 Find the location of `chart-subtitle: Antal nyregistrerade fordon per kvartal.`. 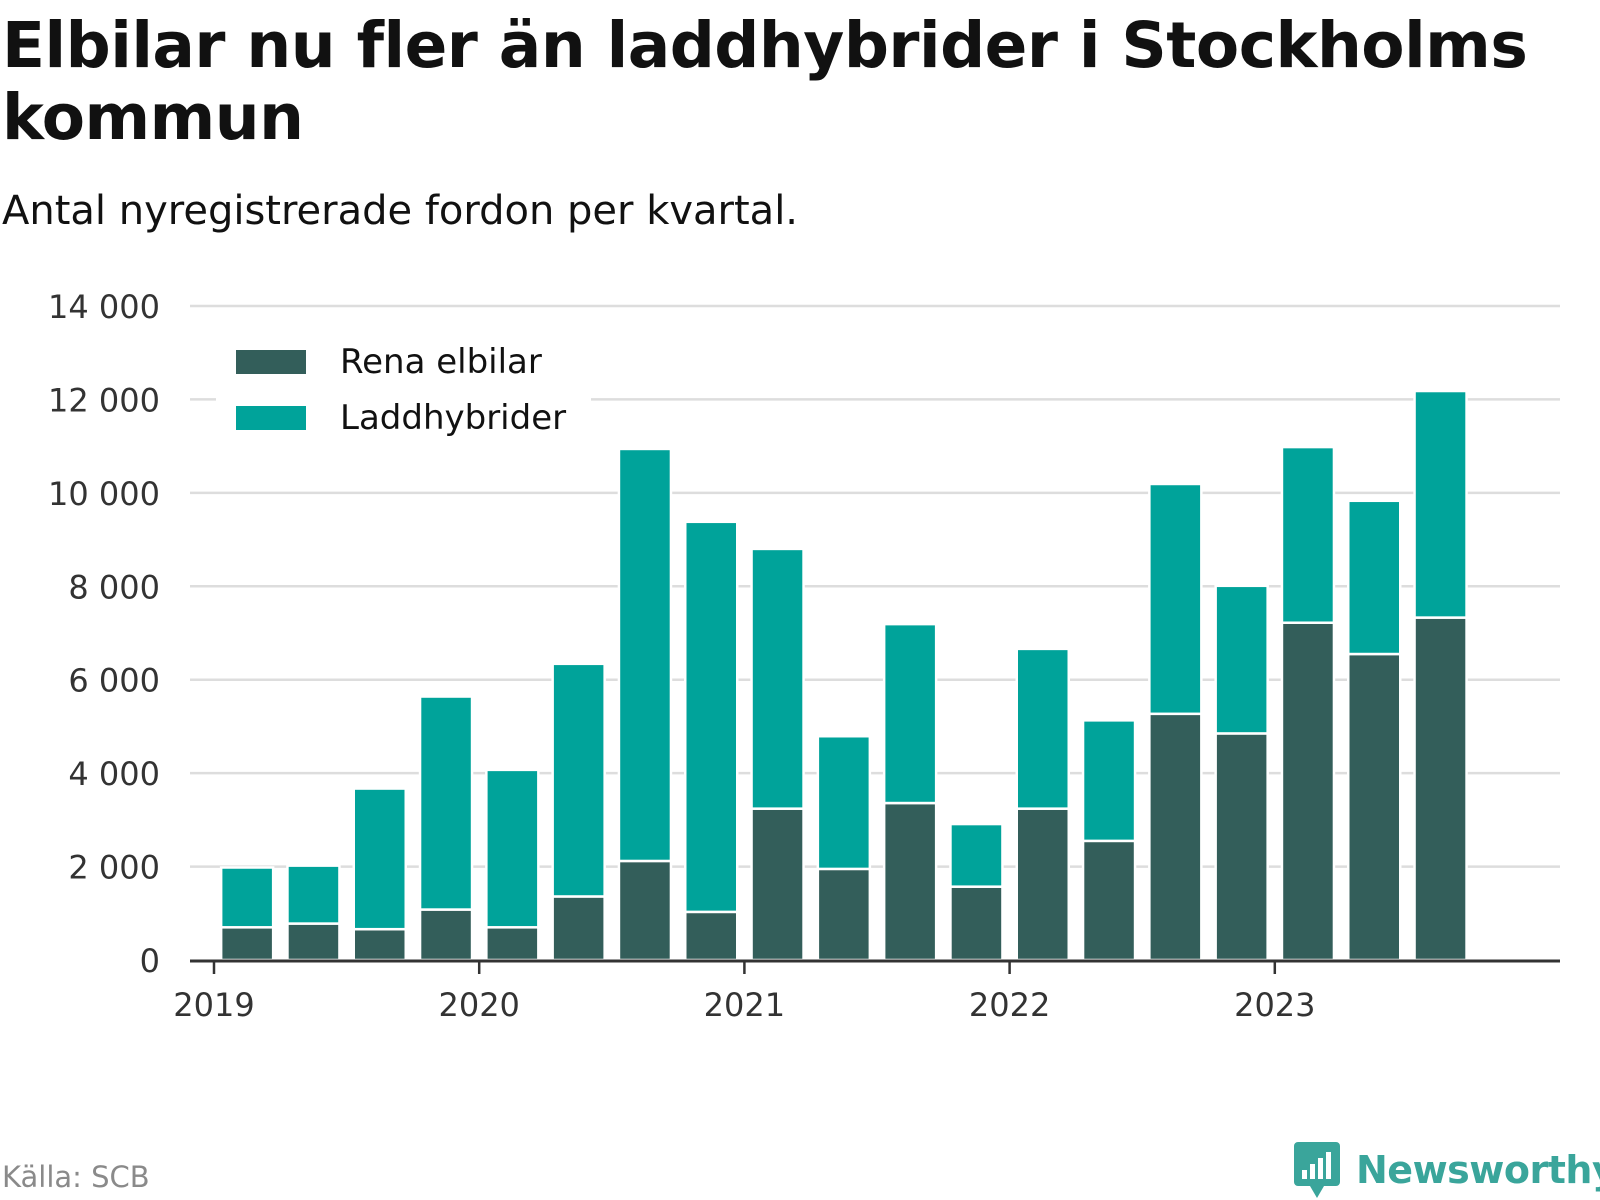

chart-subtitle: Antal nyregistrerade fordon per kvartal. is located at coordinates (400, 211).